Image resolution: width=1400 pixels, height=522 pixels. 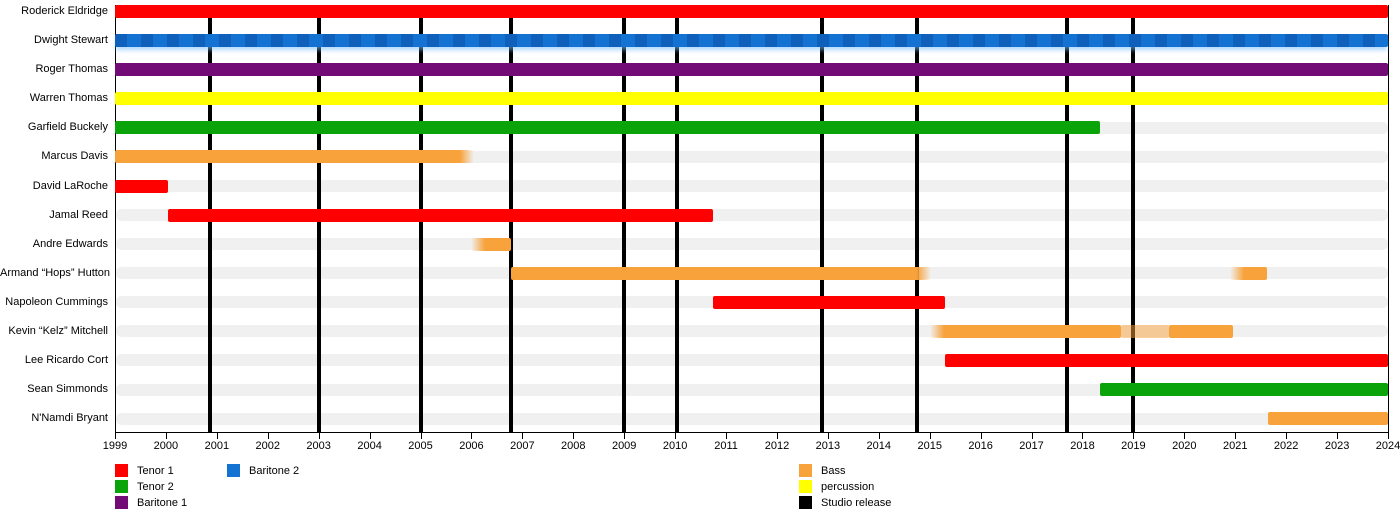 What do you see at coordinates (155, 487) in the screenshot?
I see `legend-label: Tenor 2` at bounding box center [155, 487].